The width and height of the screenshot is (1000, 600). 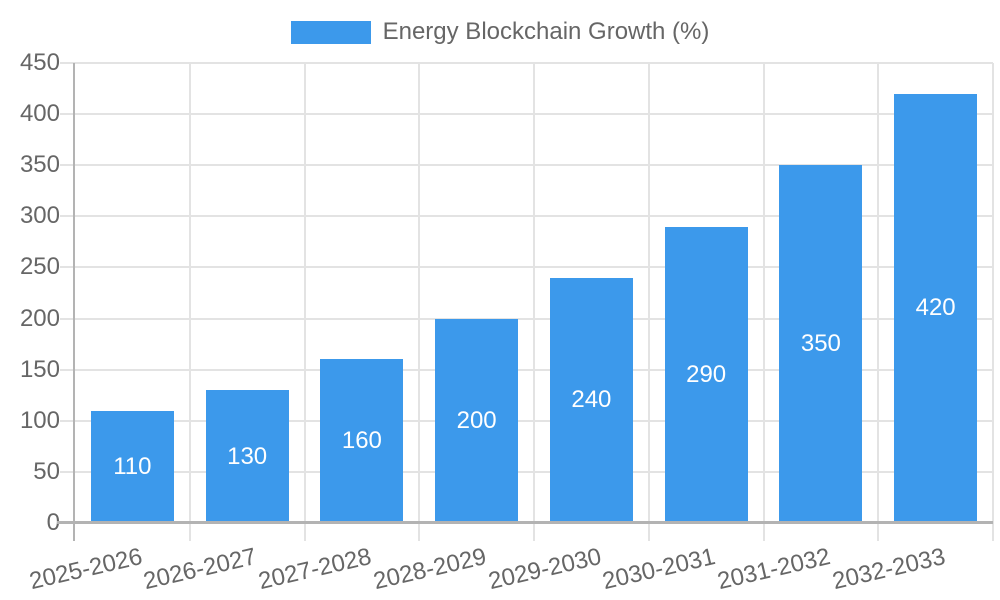 I want to click on bar-value-label: 200, so click(x=476, y=420).